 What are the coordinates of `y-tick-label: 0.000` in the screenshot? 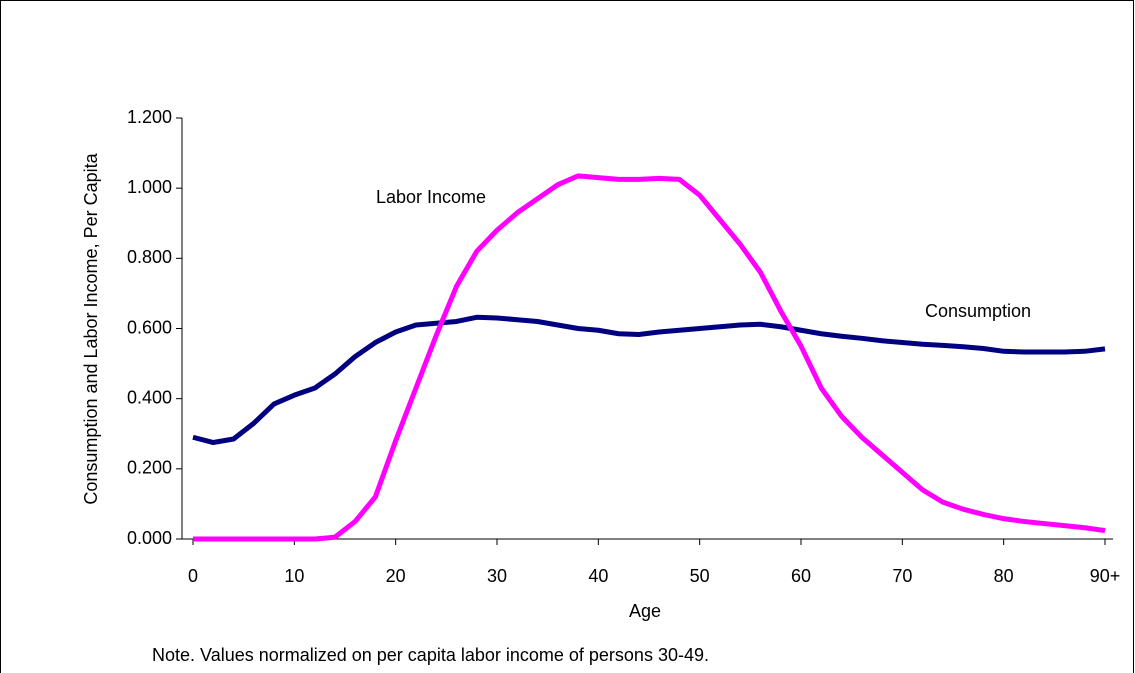 It's located at (149, 538).